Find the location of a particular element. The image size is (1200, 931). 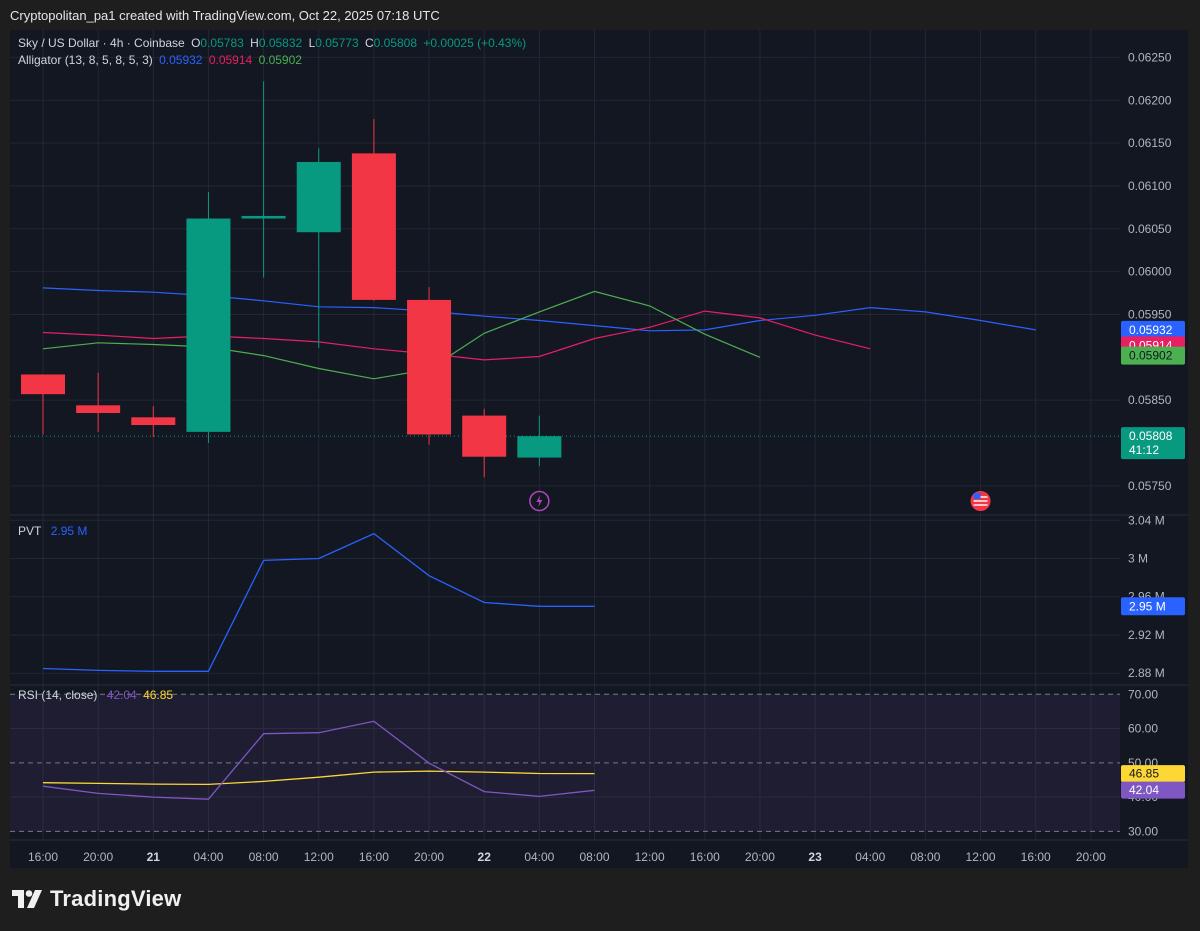

alligator-jaw-value: 0.05932 is located at coordinates (181, 60).